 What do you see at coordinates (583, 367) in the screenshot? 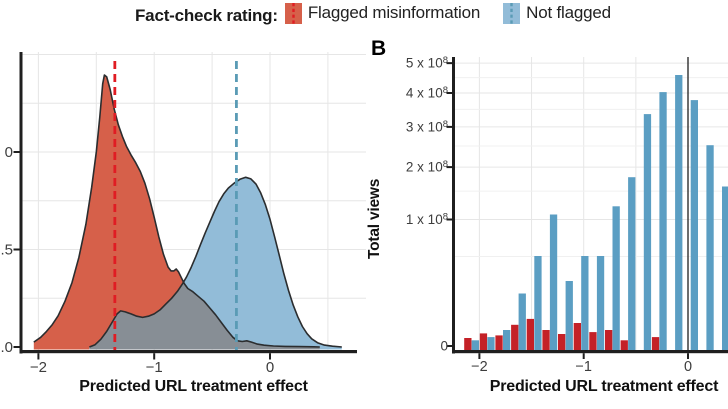
I see `panel-b-x-tick-label: −1` at bounding box center [583, 367].